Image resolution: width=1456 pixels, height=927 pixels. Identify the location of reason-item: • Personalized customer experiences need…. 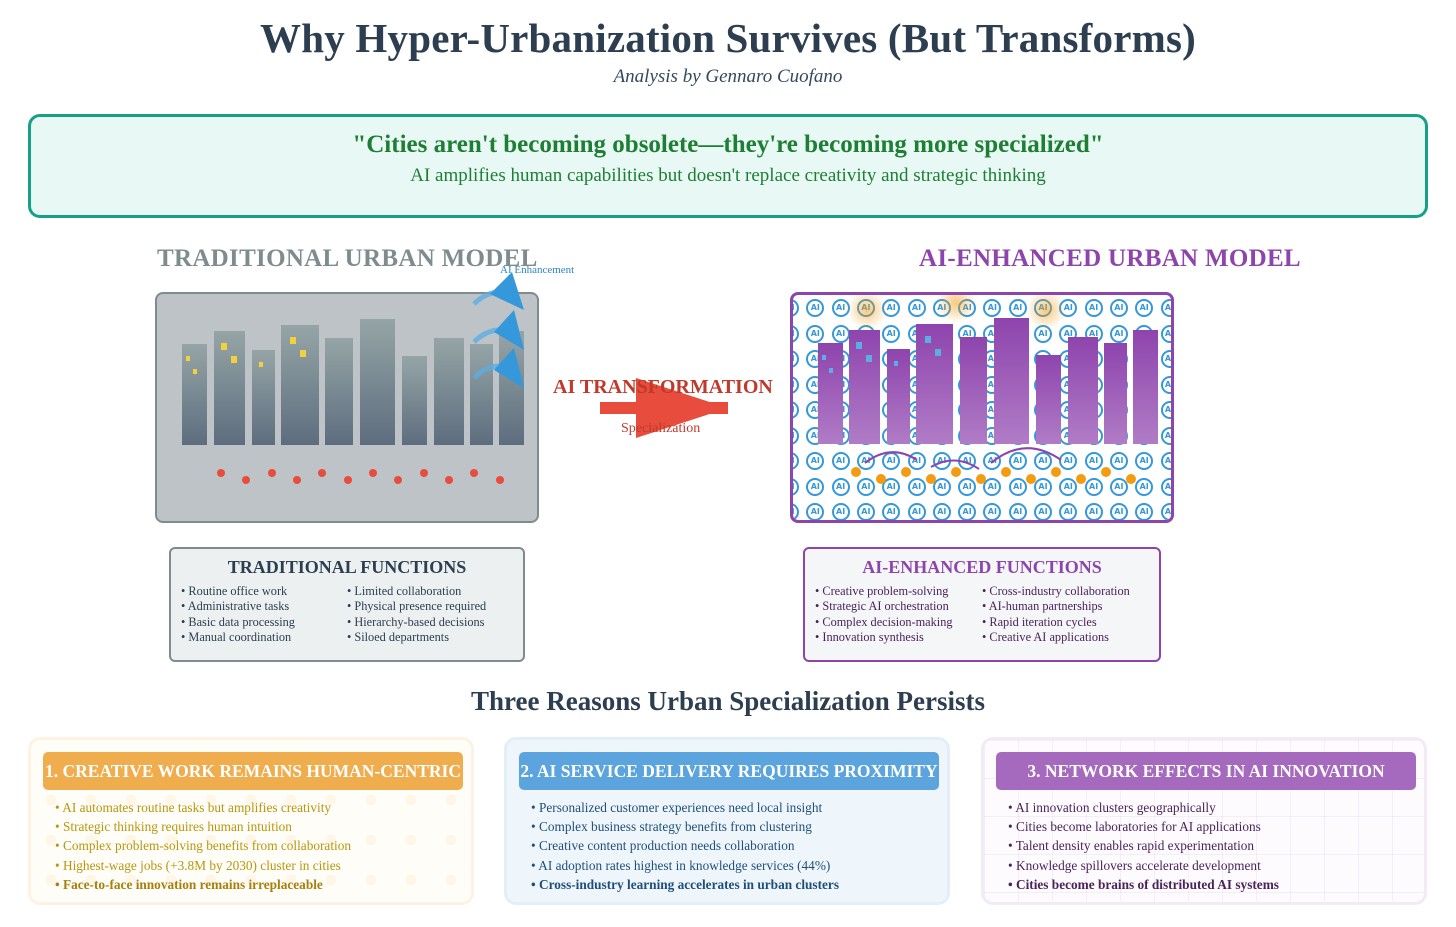
(677, 807).